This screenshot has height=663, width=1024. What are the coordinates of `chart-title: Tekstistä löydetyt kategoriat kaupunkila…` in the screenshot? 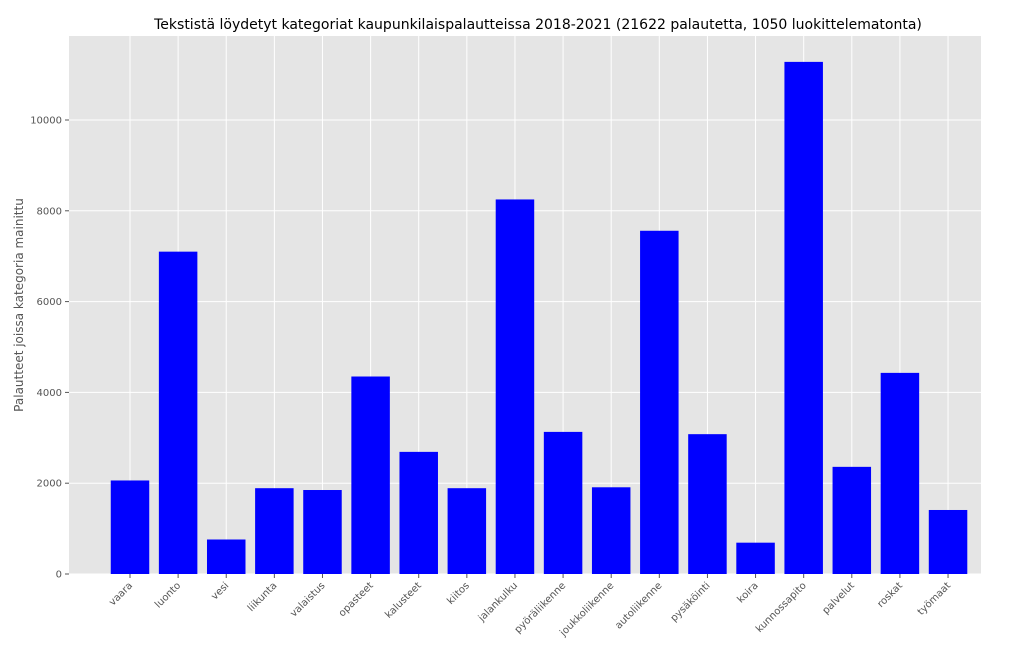 It's located at (537, 25).